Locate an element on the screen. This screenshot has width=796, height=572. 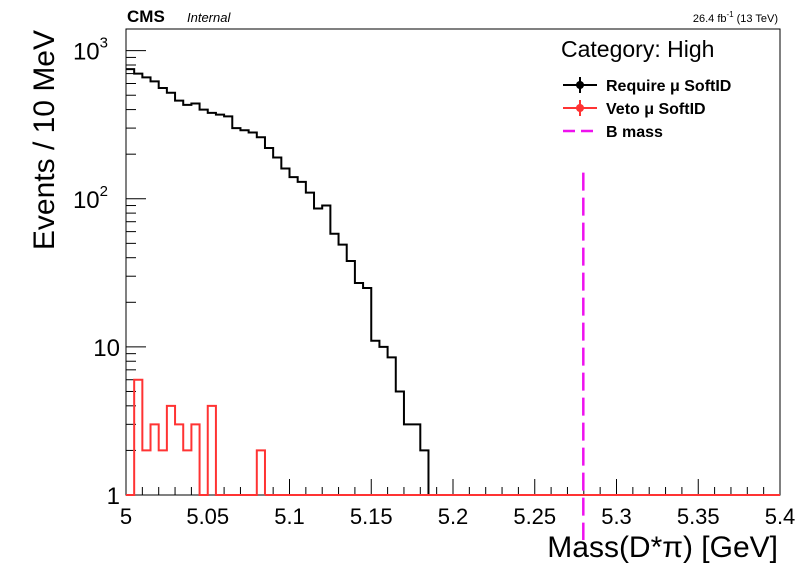
x-tick-label: 5.1 is located at coordinates (289, 516).